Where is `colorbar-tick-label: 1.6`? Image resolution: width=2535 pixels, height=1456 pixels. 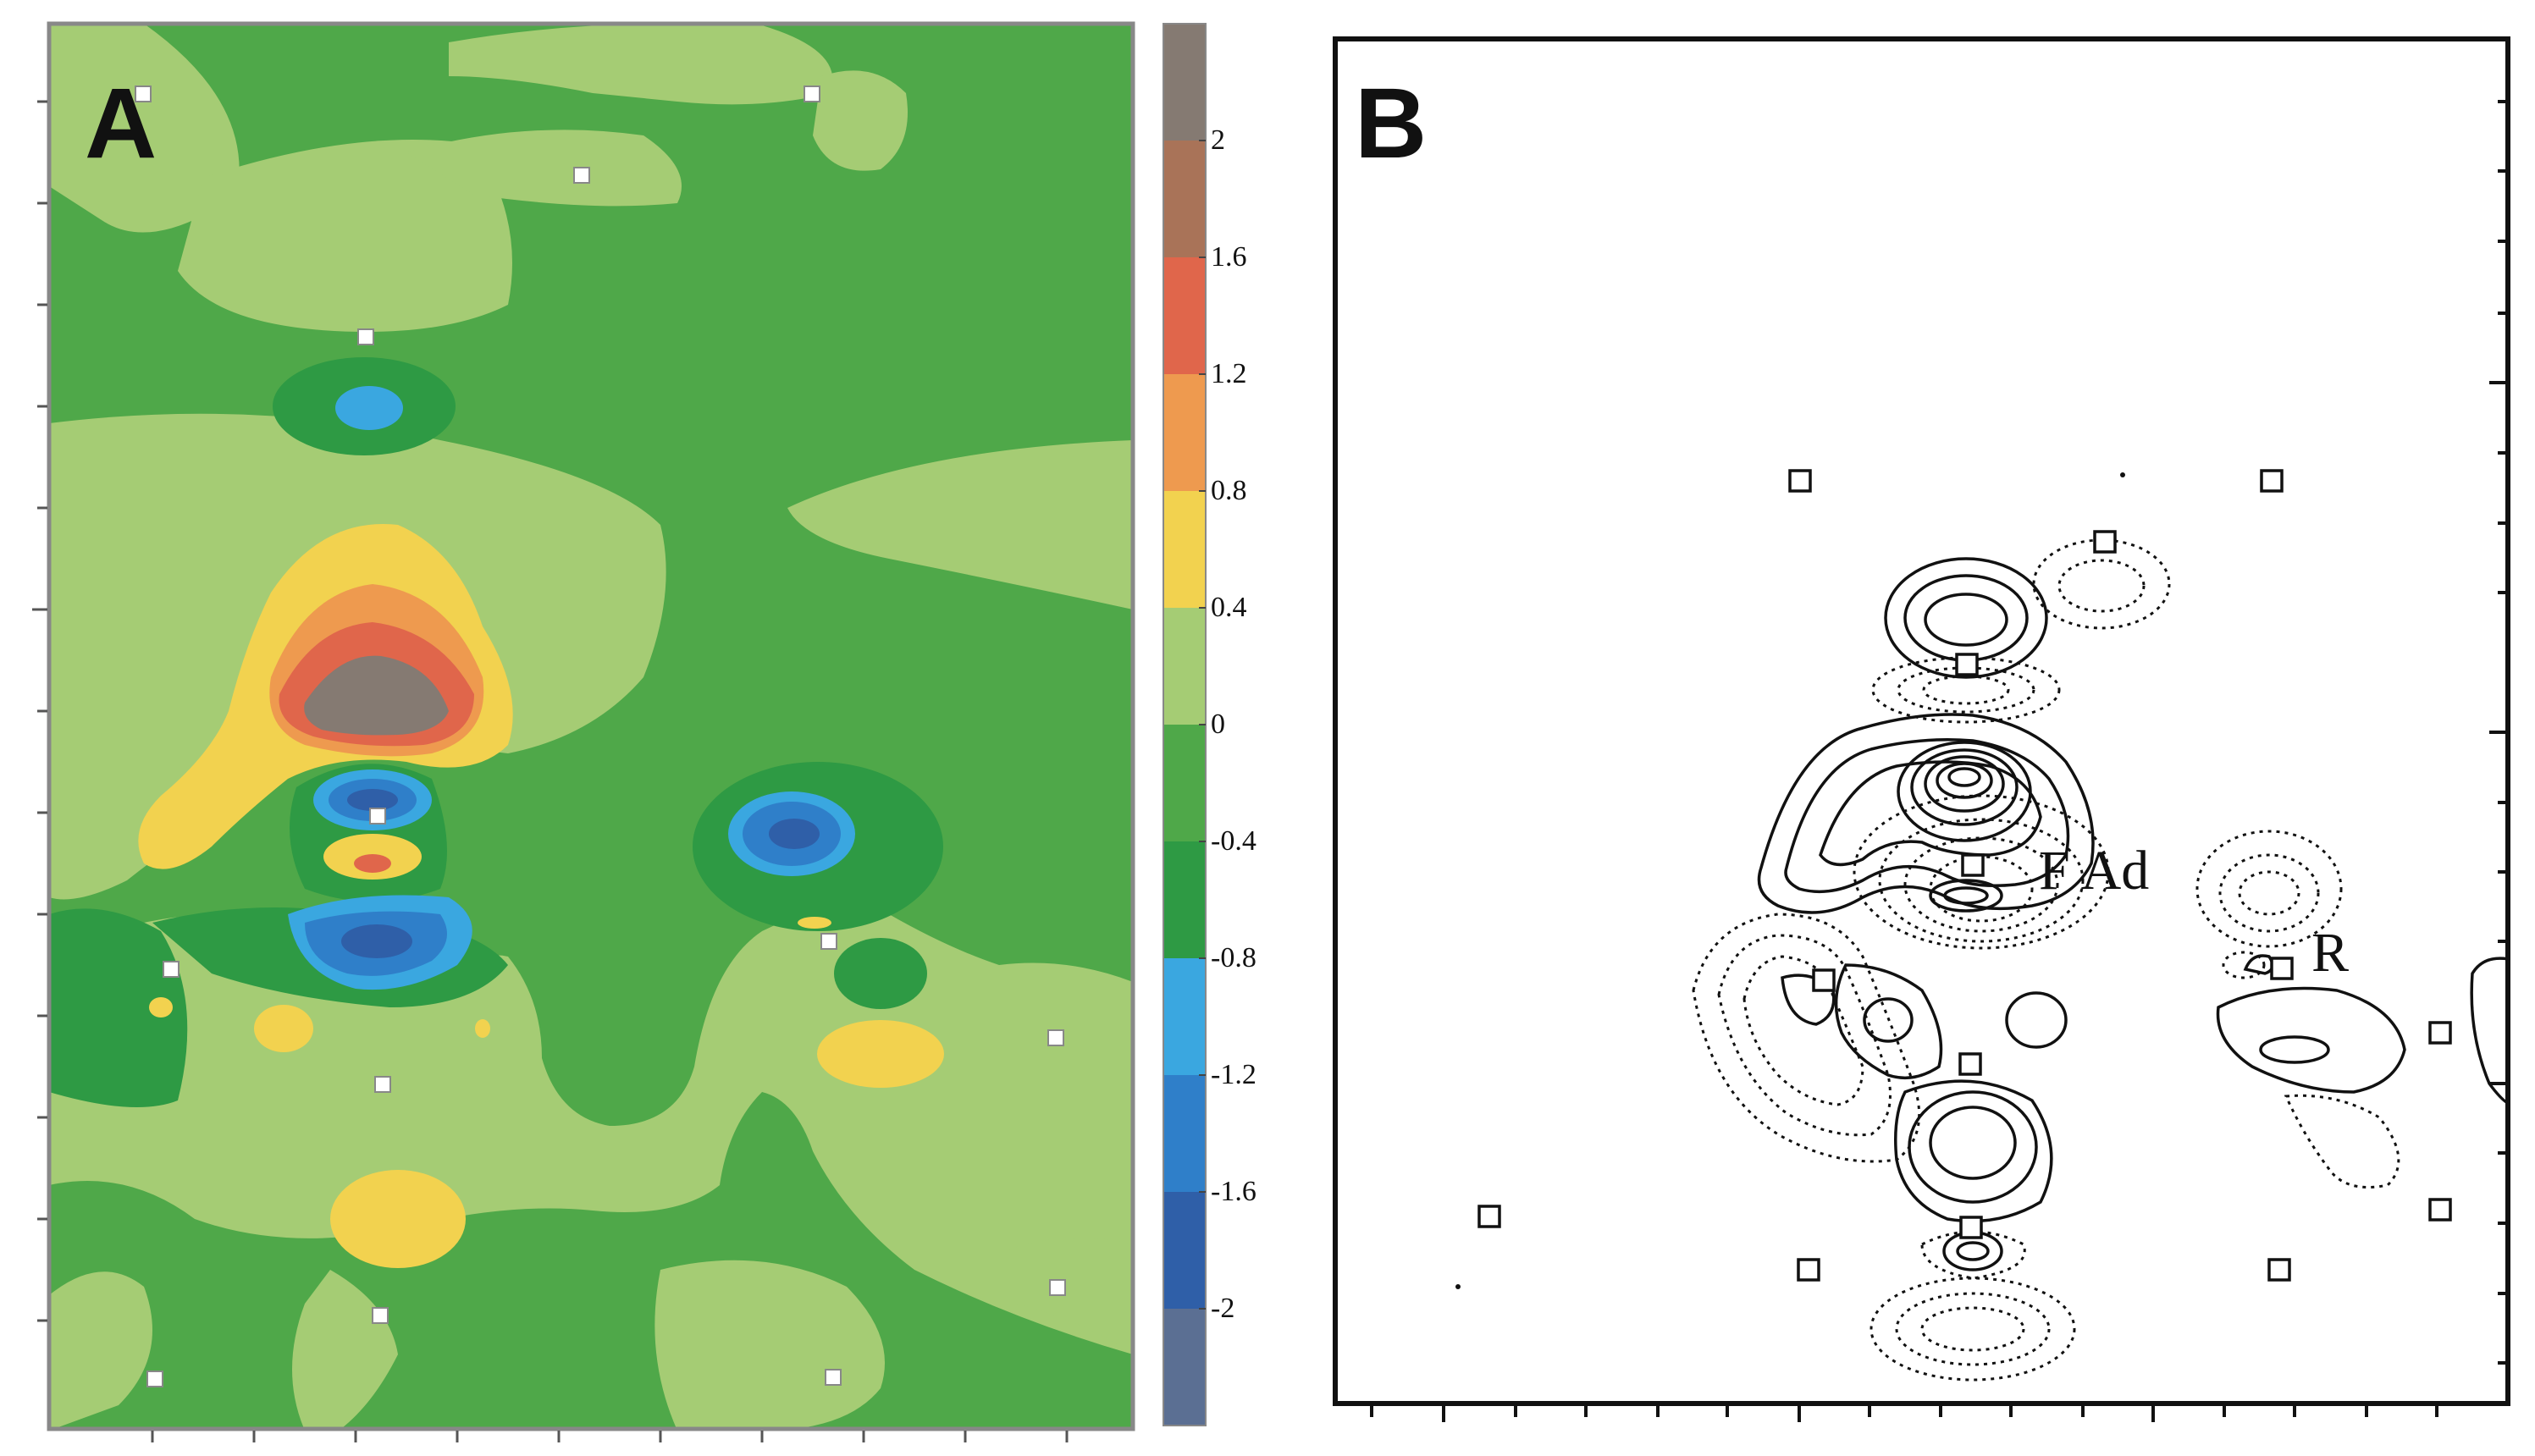 colorbar-tick-label: 1.6 is located at coordinates (1229, 257).